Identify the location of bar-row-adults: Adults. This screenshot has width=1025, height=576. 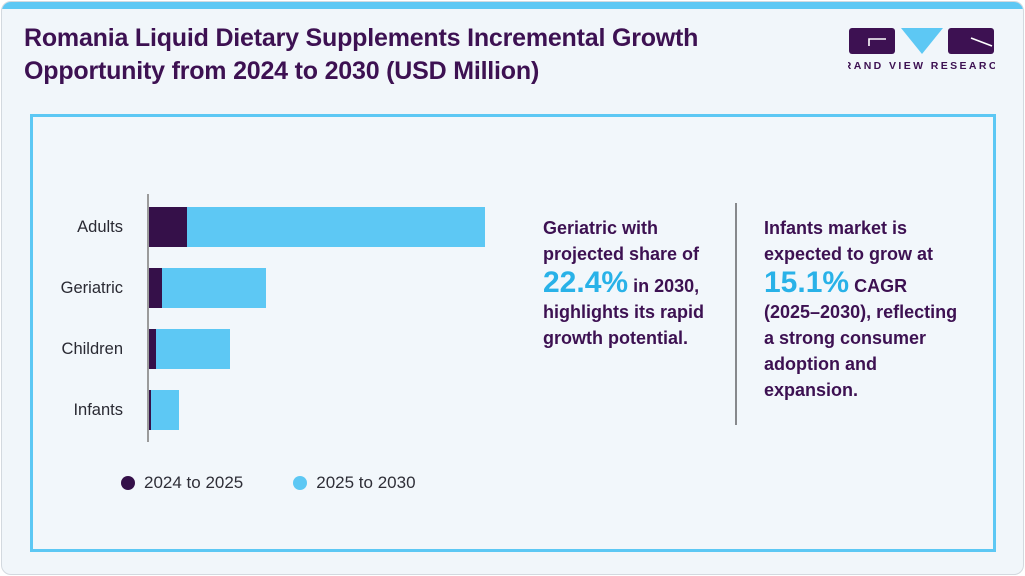
(259, 227).